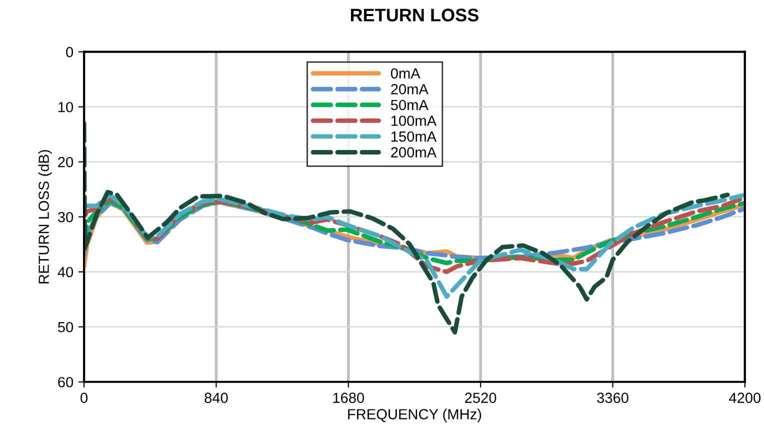 The height and width of the screenshot is (443, 764). Describe the element at coordinates (612, 397) in the screenshot. I see `x-tick-label: 3360` at that location.